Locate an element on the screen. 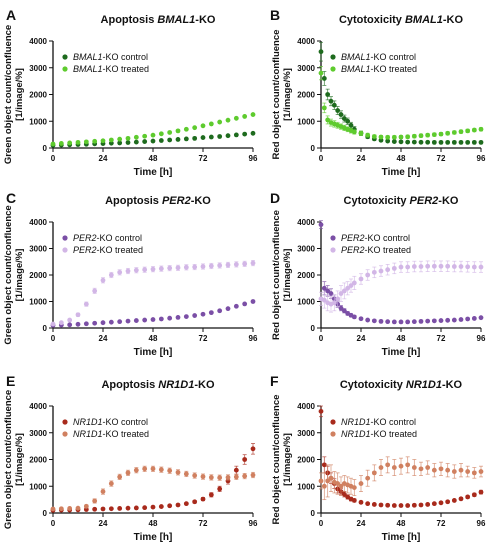 The height and width of the screenshot is (550, 501). chart-title-suffix: -KO is located at coordinates (205, 20).